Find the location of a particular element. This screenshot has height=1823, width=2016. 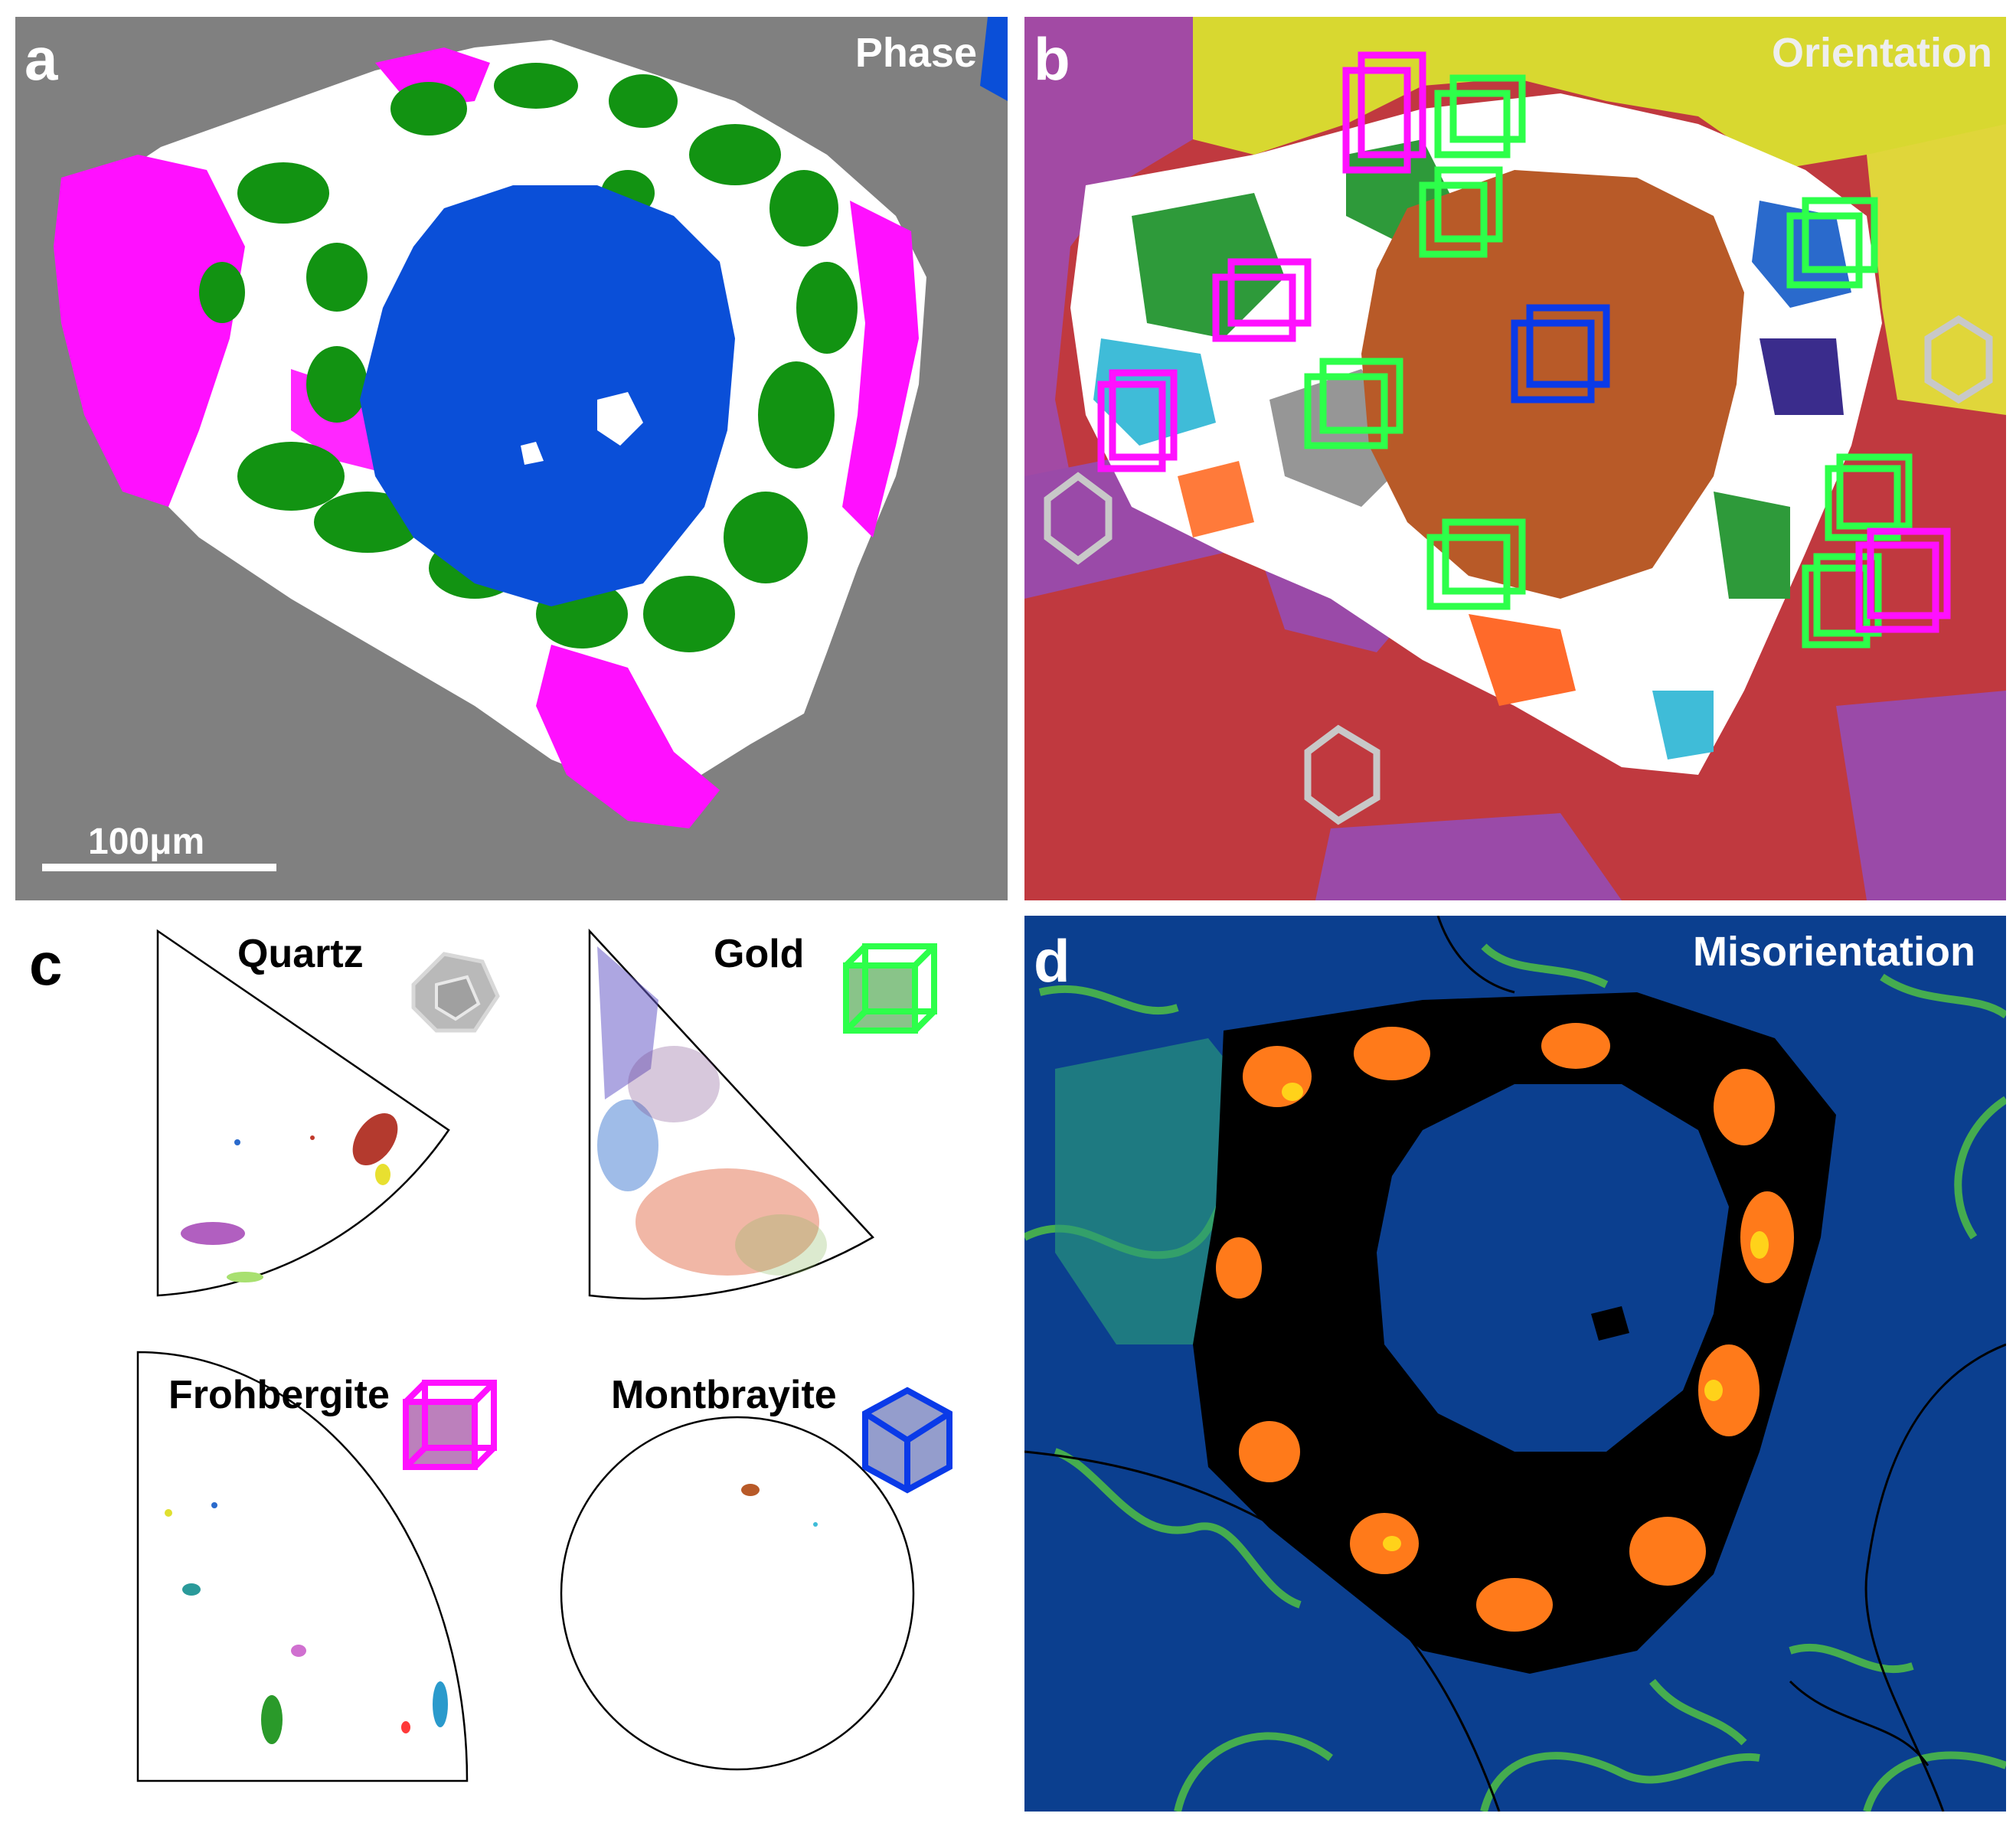

montbrayite-ipf-circle is located at coordinates (737, 1593).